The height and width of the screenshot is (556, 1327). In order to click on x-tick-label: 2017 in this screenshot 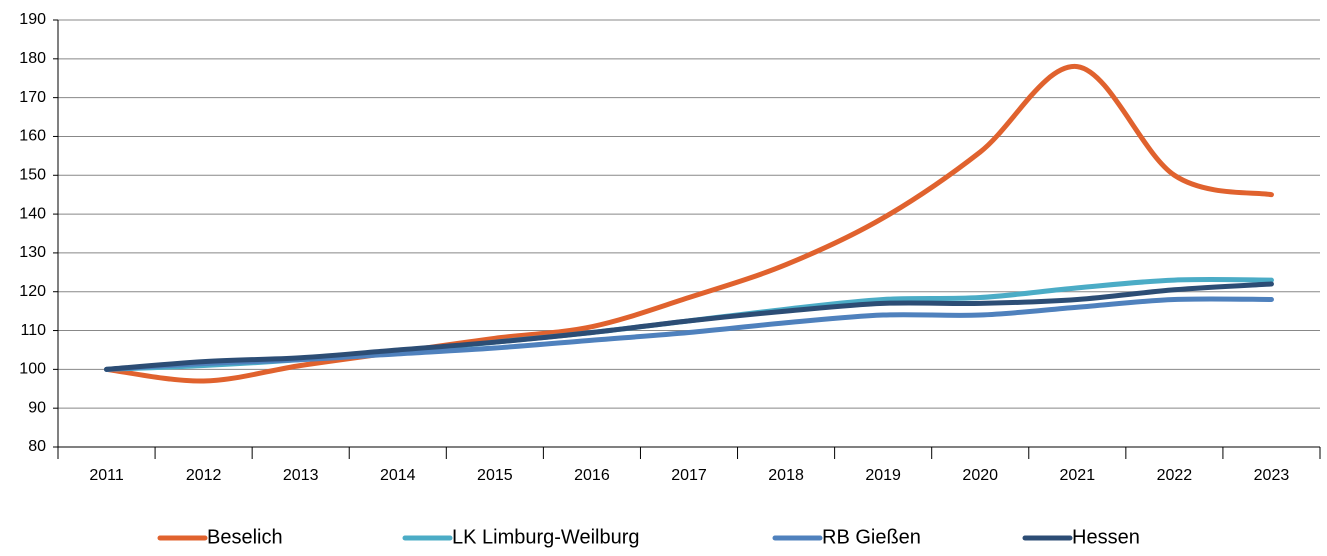, I will do `click(689, 475)`.